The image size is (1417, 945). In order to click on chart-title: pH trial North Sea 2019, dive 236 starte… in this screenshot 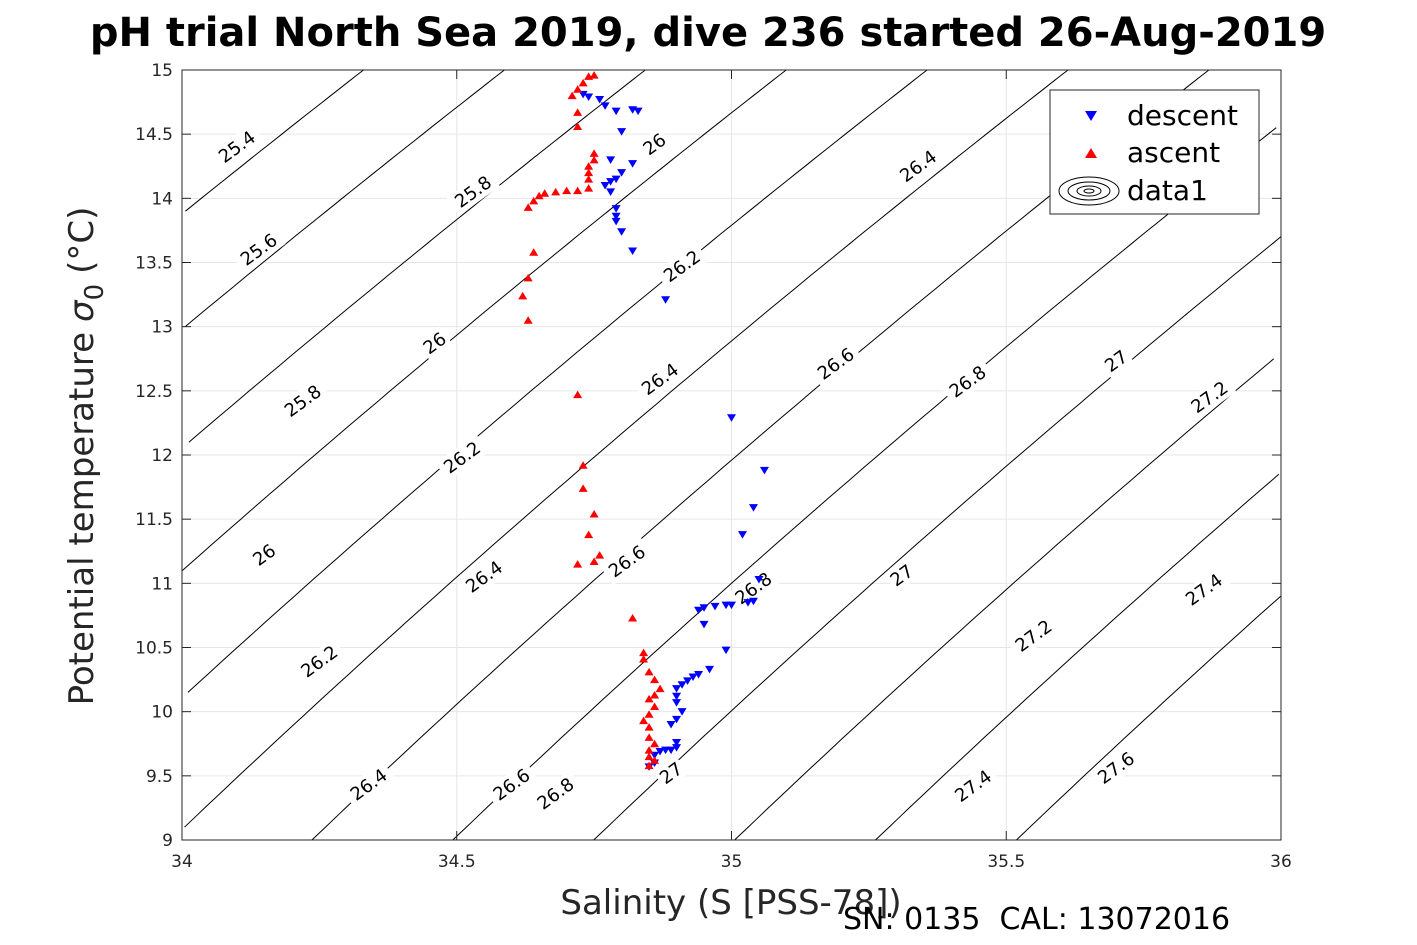, I will do `click(708, 33)`.